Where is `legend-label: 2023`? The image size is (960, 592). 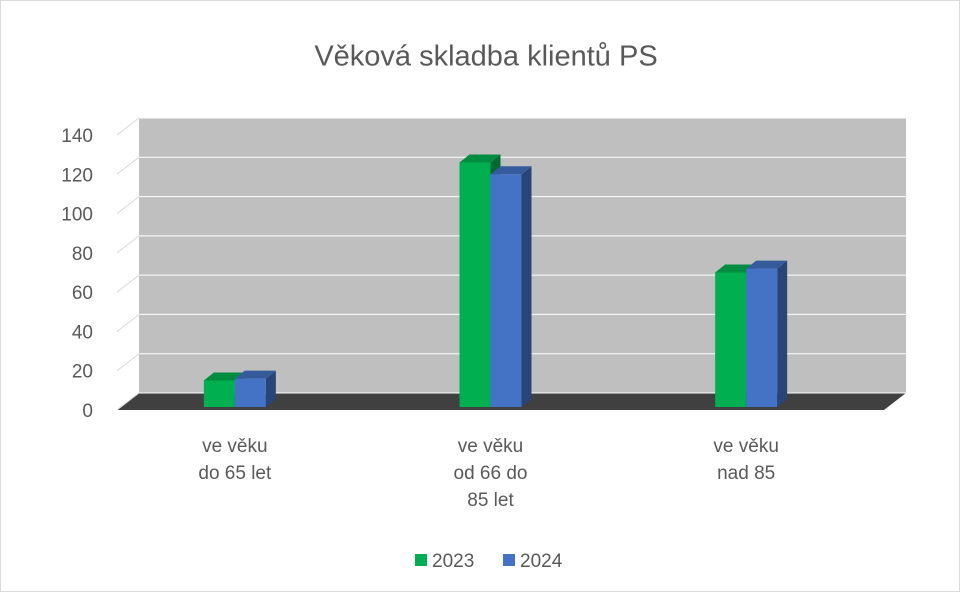
legend-label: 2023 is located at coordinates (453, 561).